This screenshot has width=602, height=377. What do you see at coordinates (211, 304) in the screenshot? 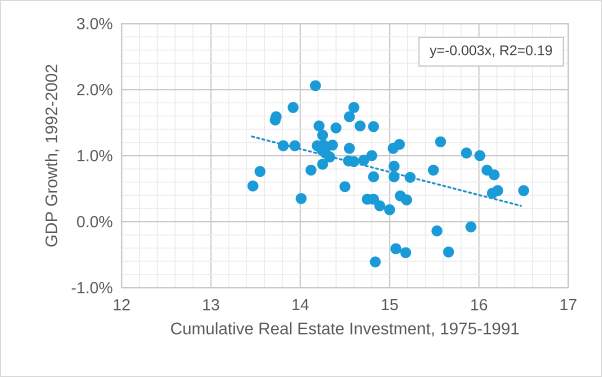
I see `x-tick-label: 13` at bounding box center [211, 304].